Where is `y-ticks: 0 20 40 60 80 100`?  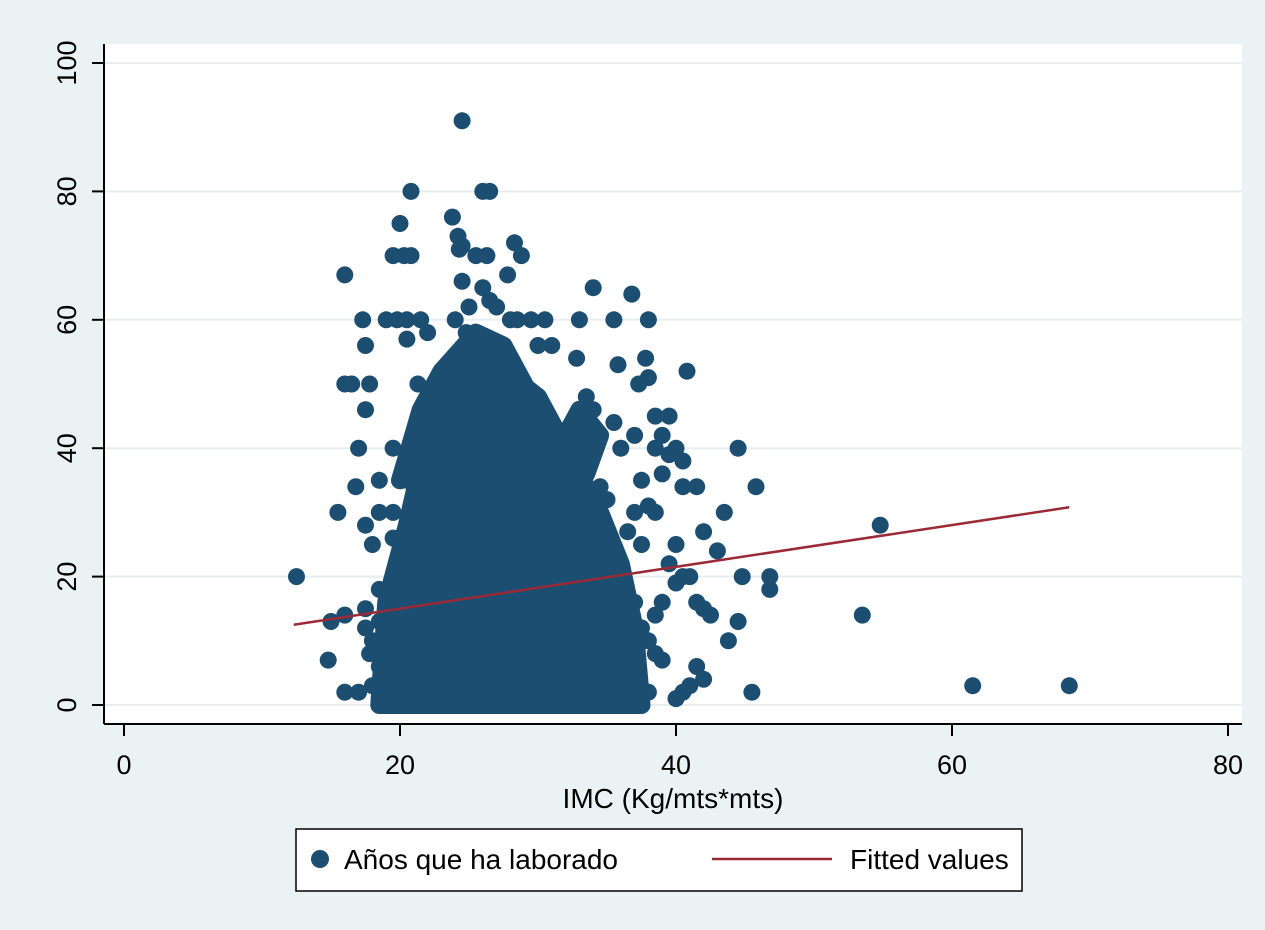
y-ticks: 0 20 40 60 80 100 is located at coordinates (78, 376).